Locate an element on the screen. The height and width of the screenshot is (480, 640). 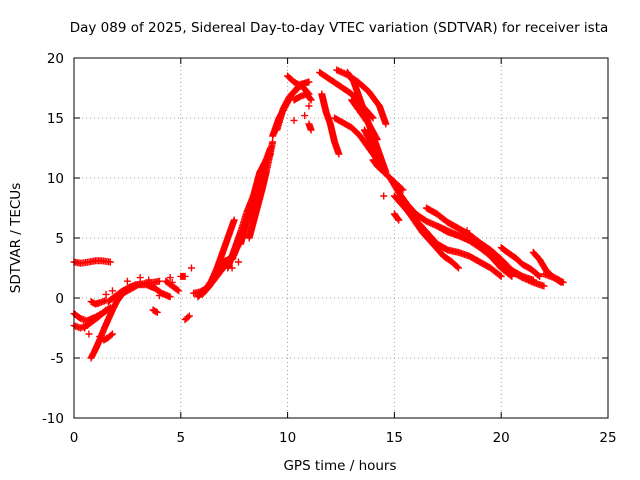
x-tick-label: 20 is located at coordinates (501, 438).